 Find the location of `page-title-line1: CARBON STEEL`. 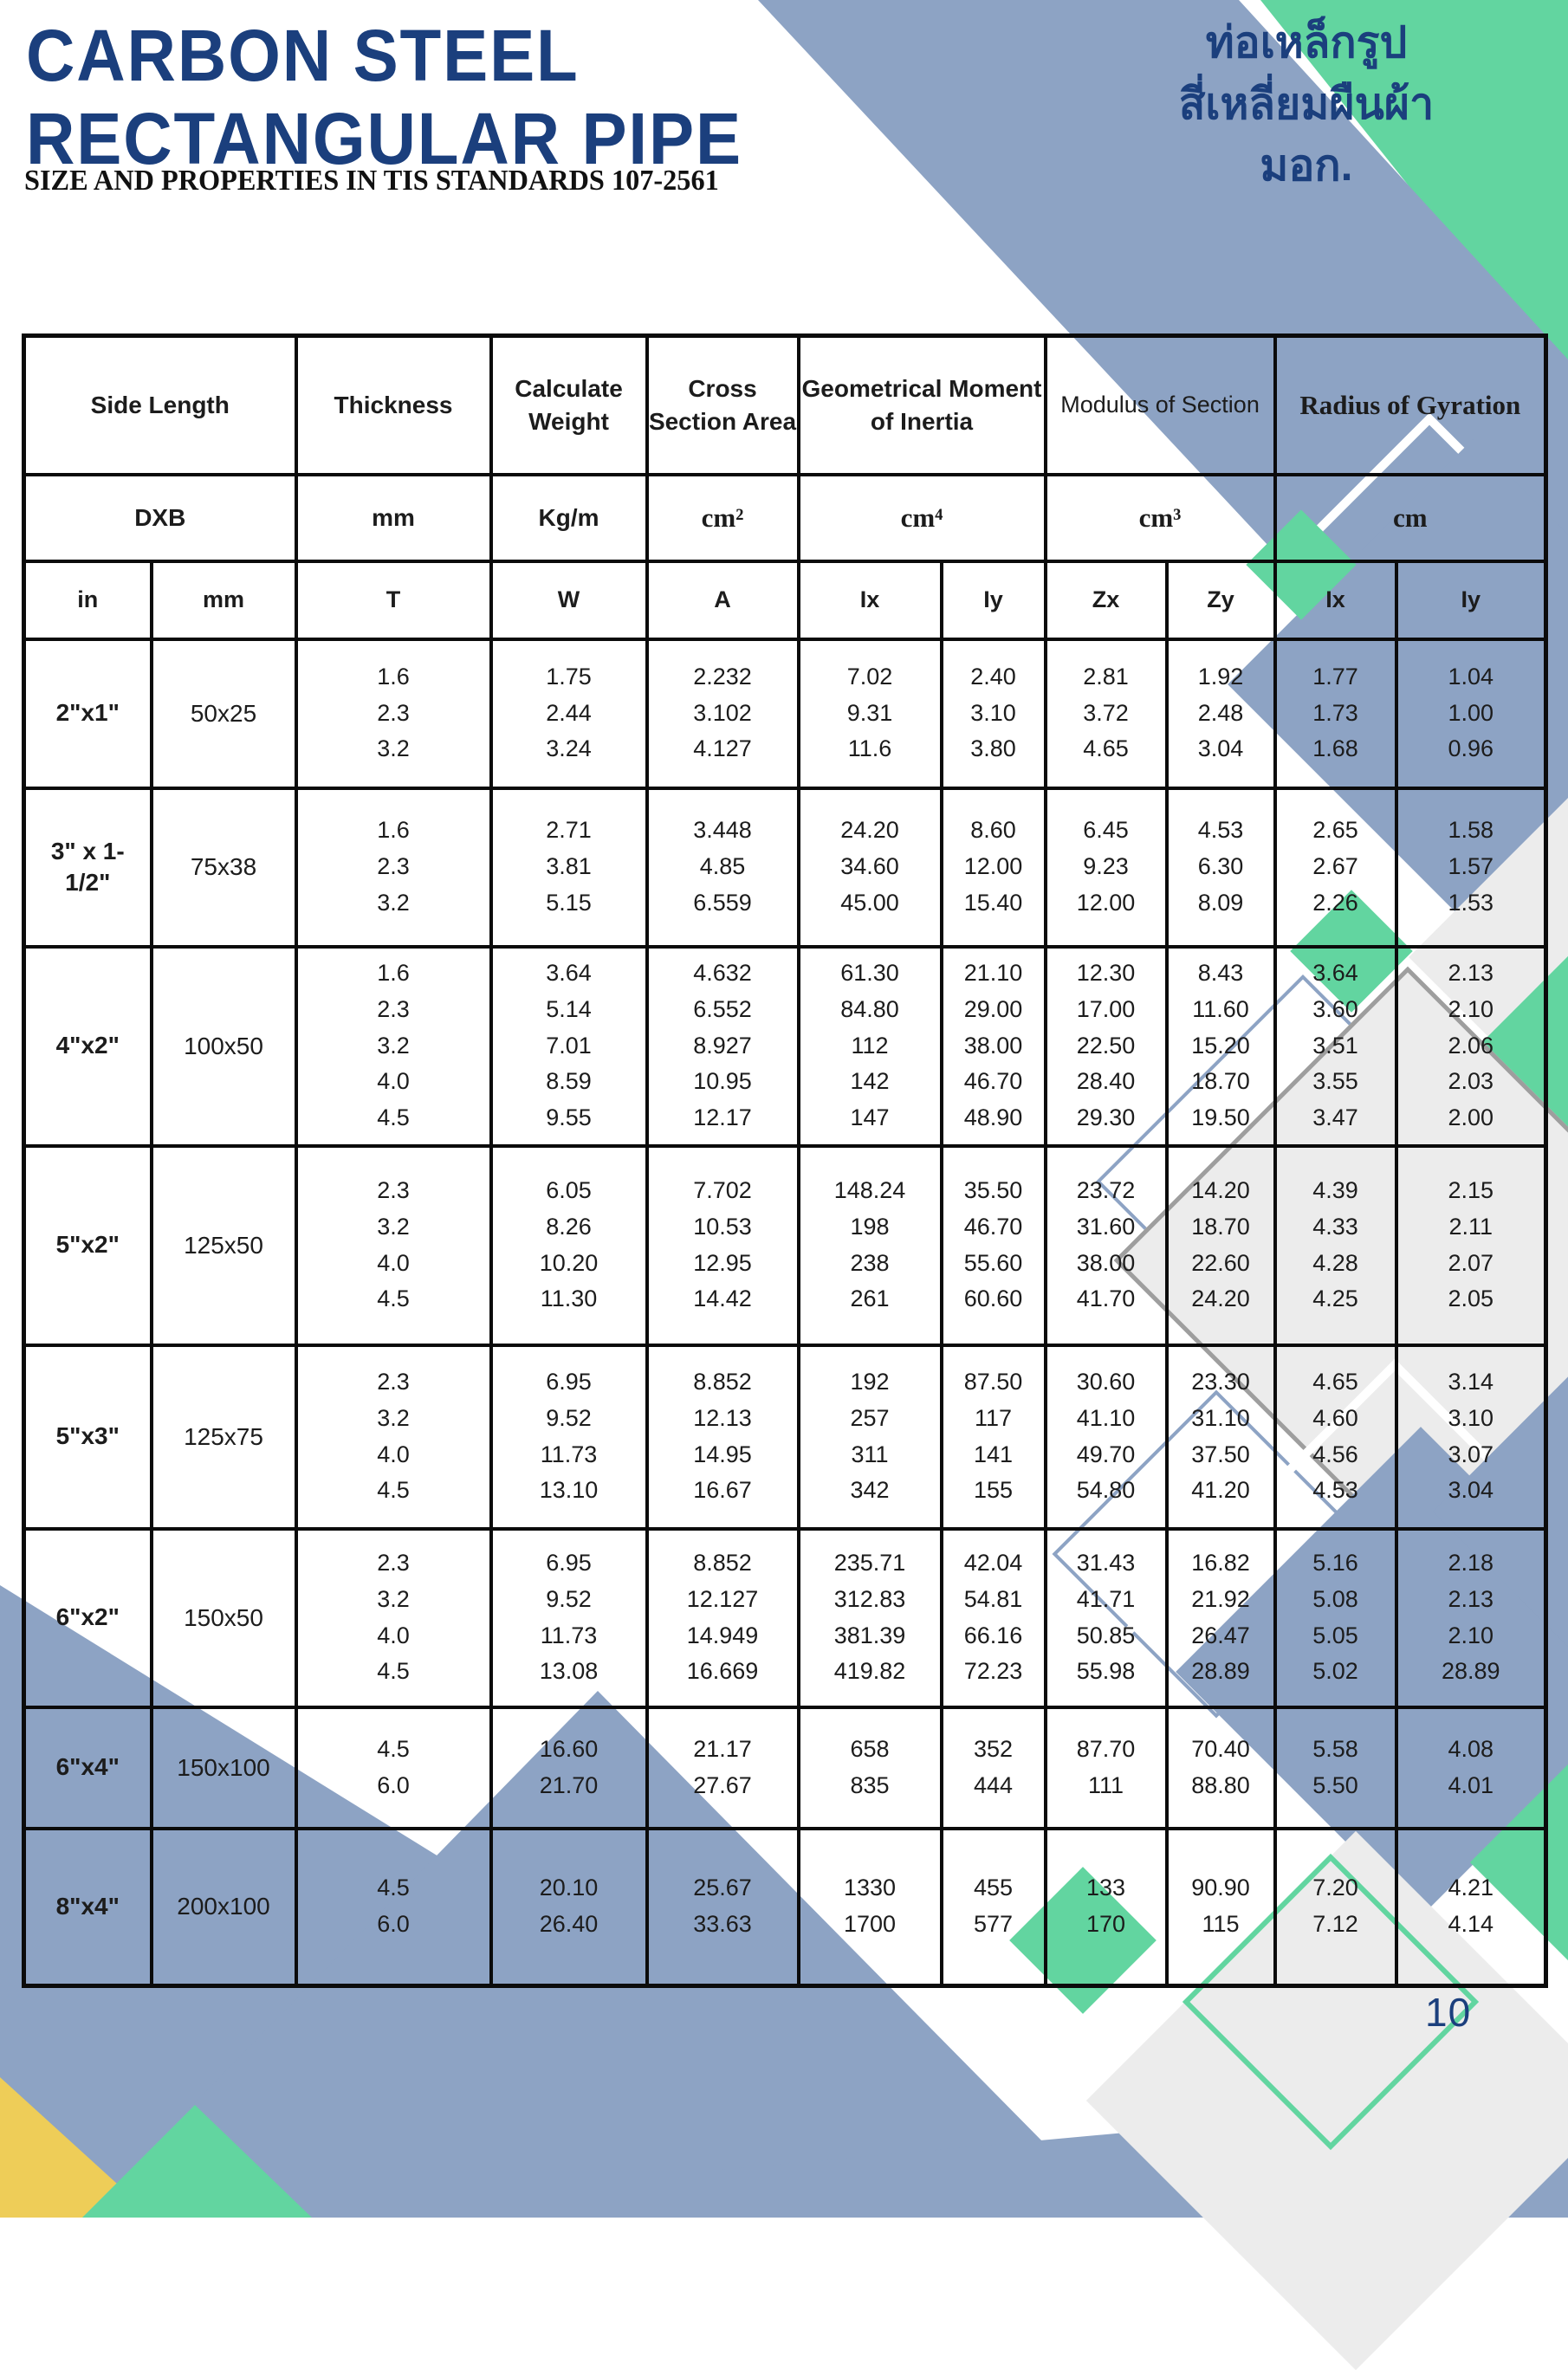

page-title-line1: CARBON STEEL is located at coordinates (303, 55).